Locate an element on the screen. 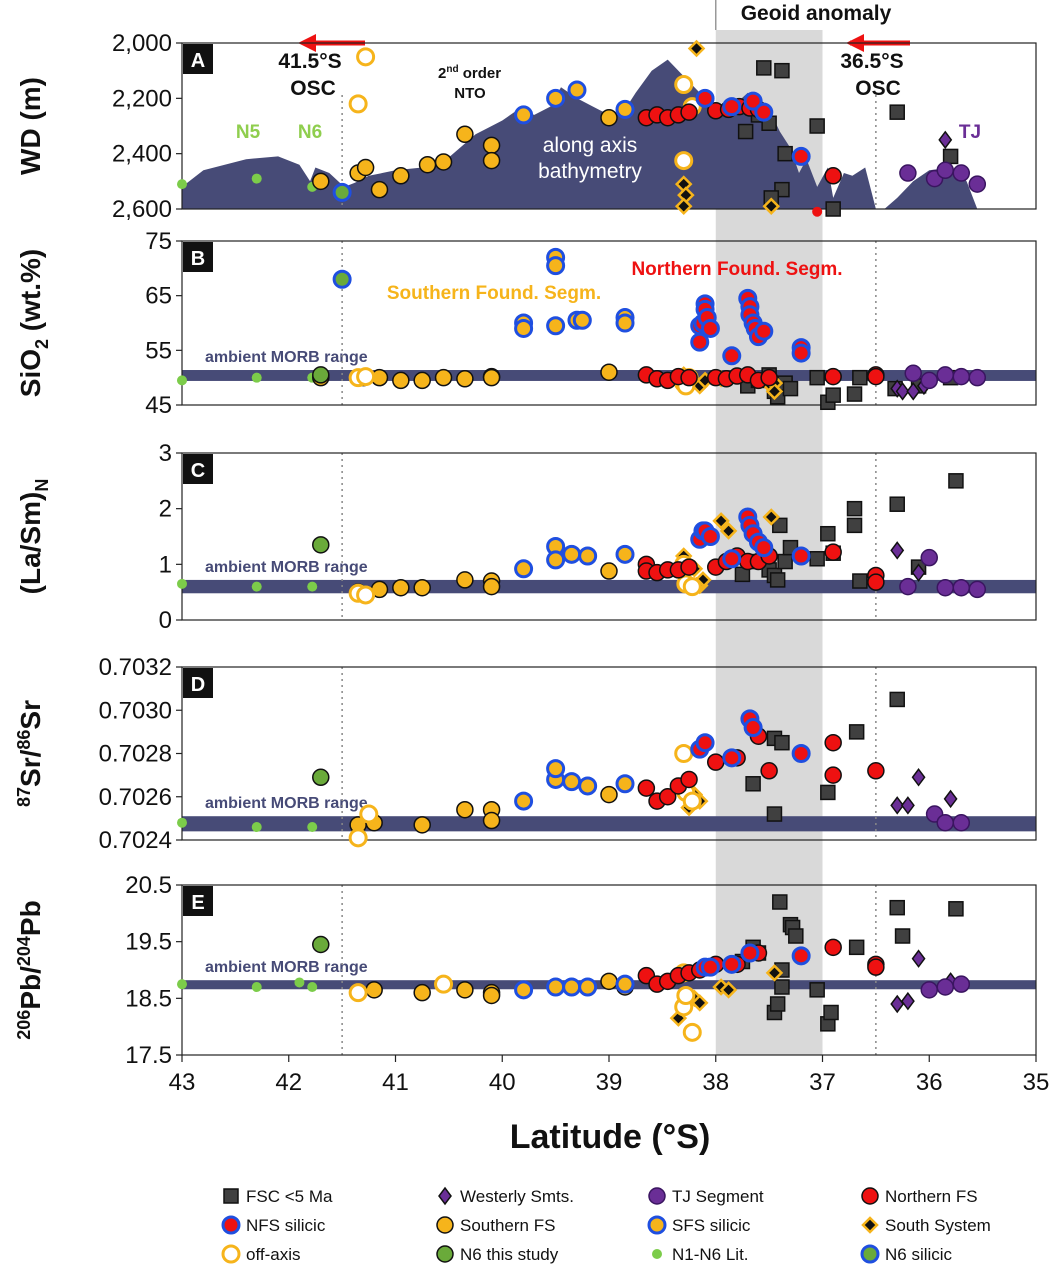 Image resolution: width=1059 pixels, height=1266 pixels. x-tick-label: 40 is located at coordinates (502, 1082).